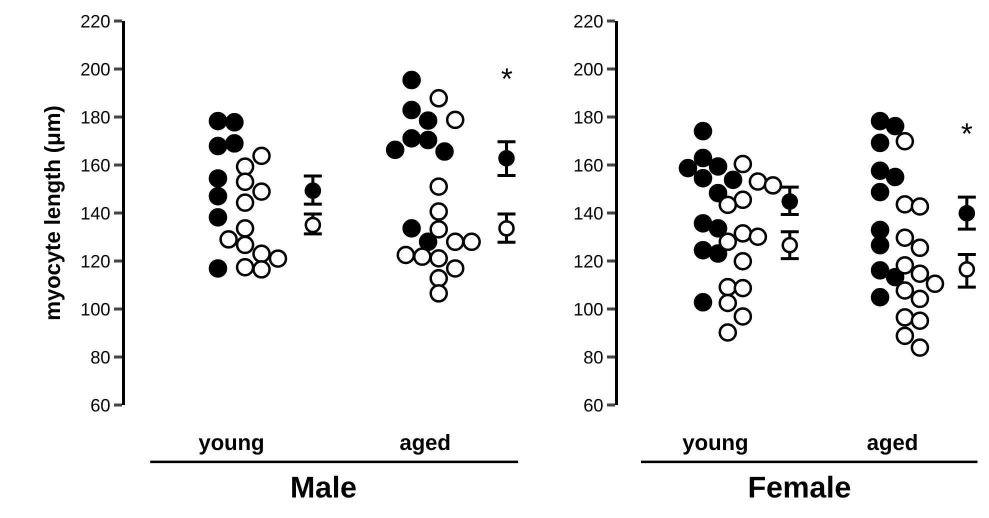 The width and height of the screenshot is (989, 518). I want to click on y-axis-title: myocyte length (μm), so click(53, 213).